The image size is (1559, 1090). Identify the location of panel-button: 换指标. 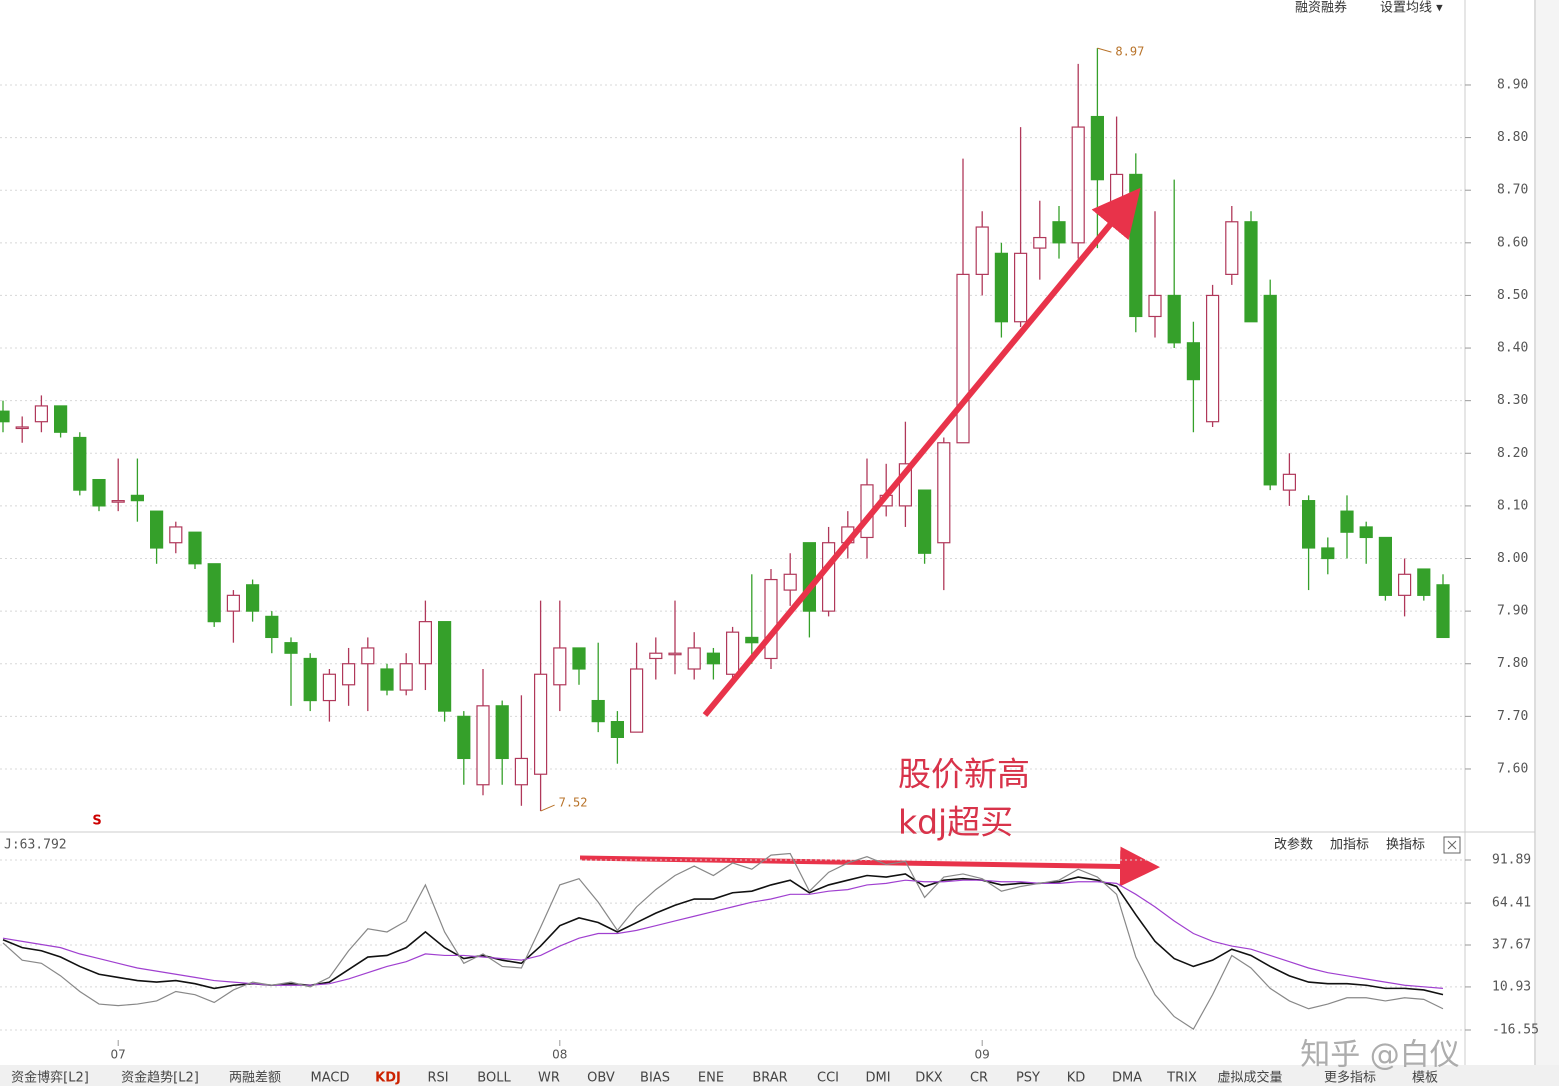
(1405, 845).